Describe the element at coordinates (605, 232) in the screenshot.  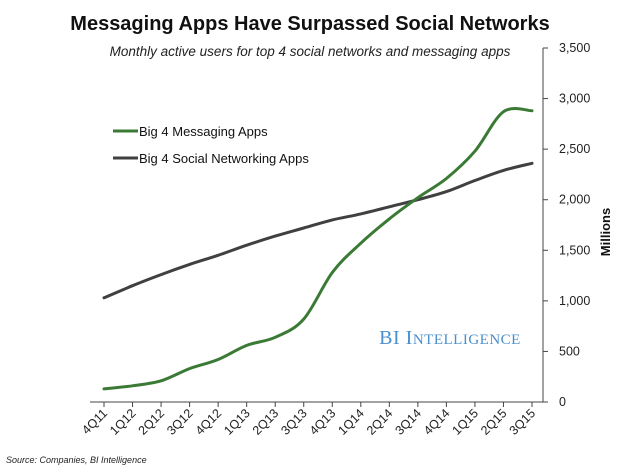
I see `y-axis-label: Millions` at that location.